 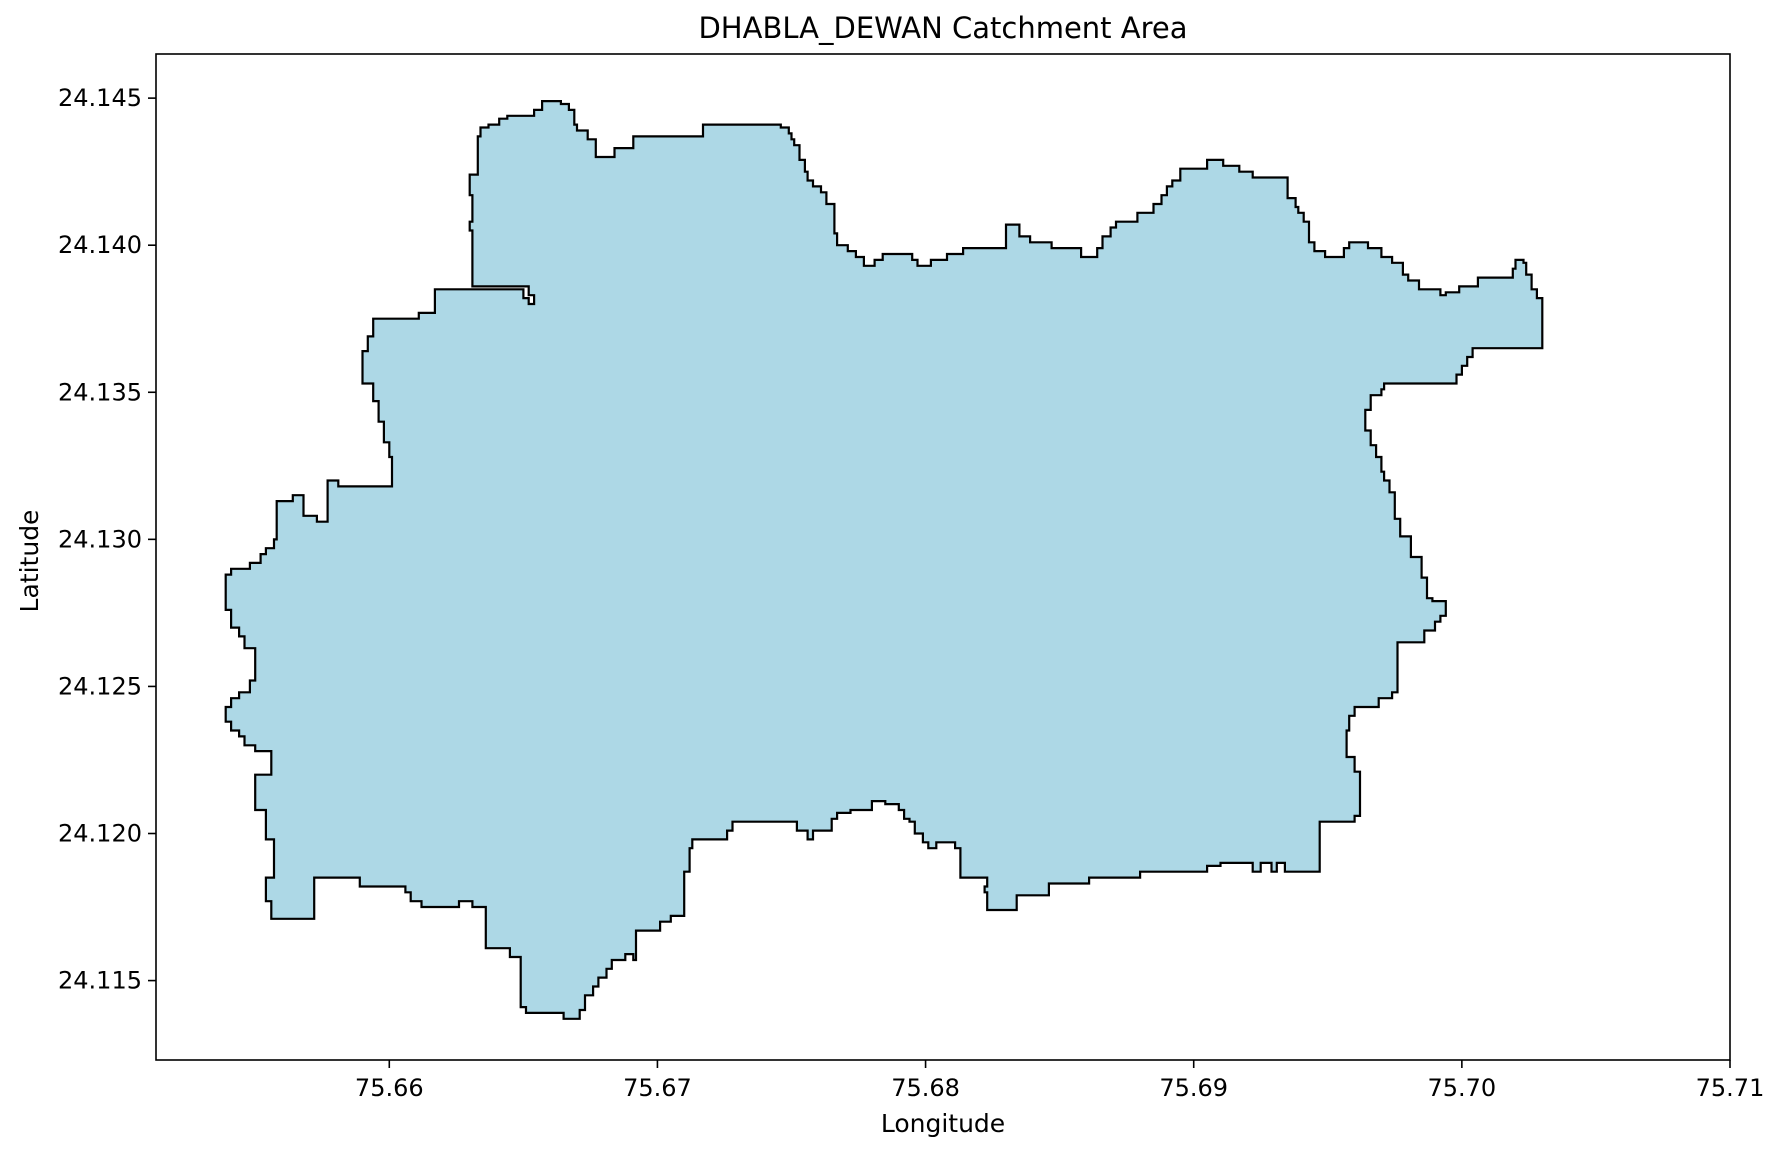 I want to click on x-tick-label: 75.71, so click(x=1730, y=1088).